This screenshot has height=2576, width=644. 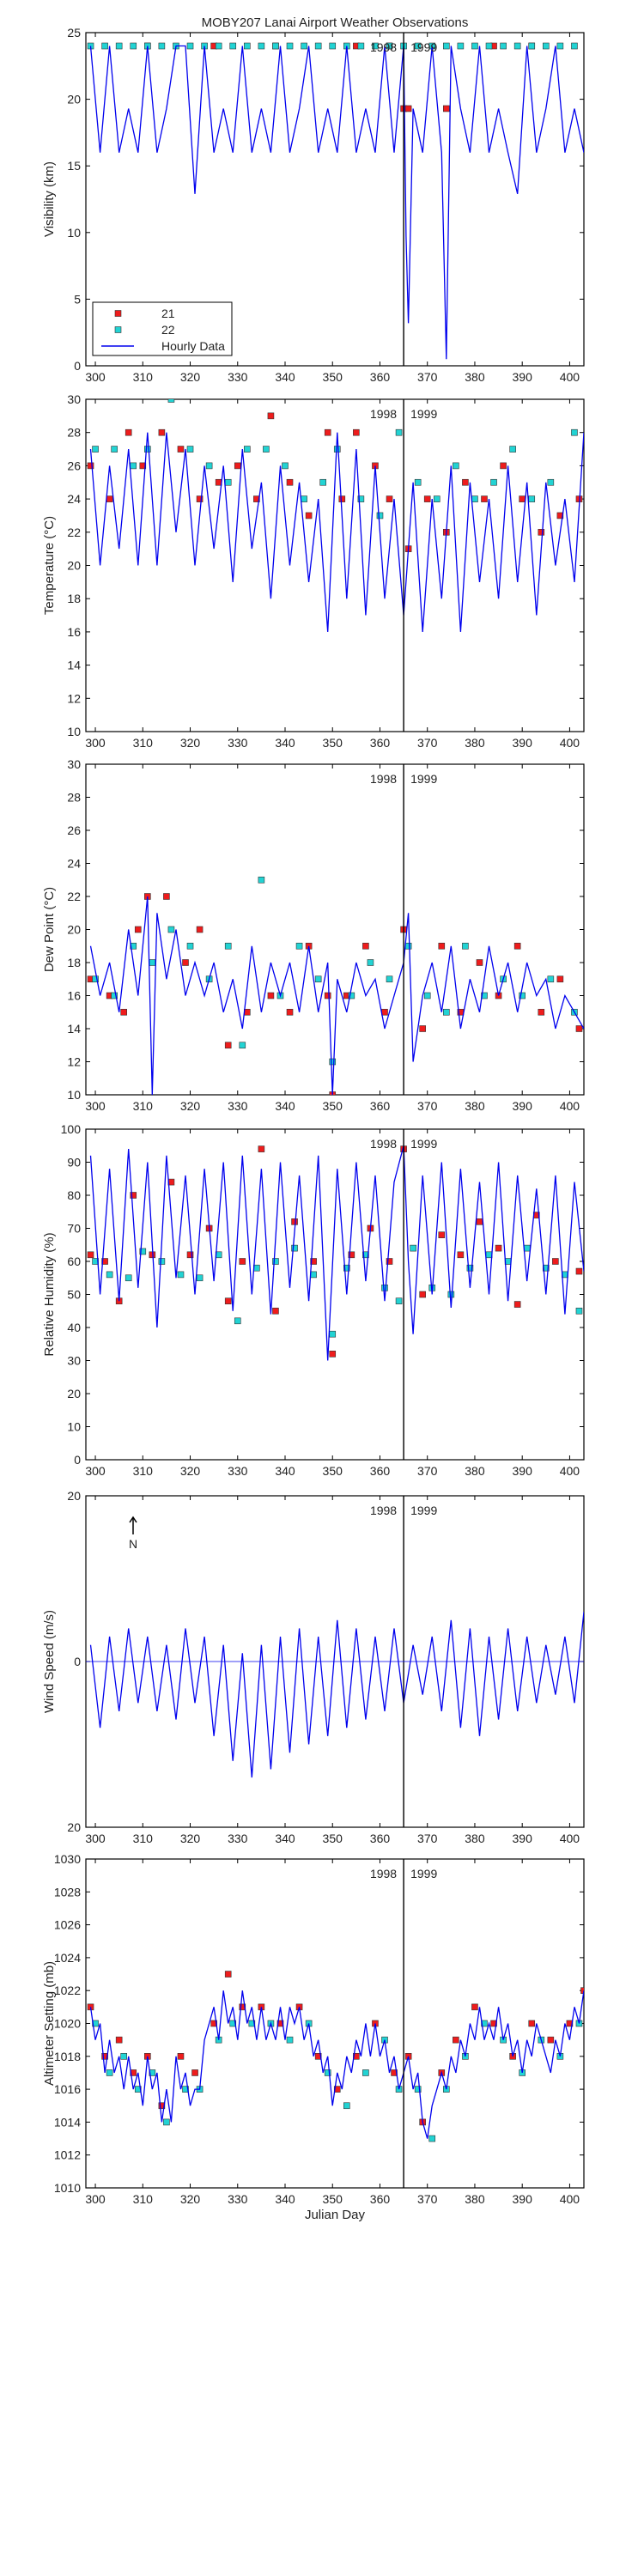 I want to click on y-tick-label: 70, so click(x=74, y=1229).